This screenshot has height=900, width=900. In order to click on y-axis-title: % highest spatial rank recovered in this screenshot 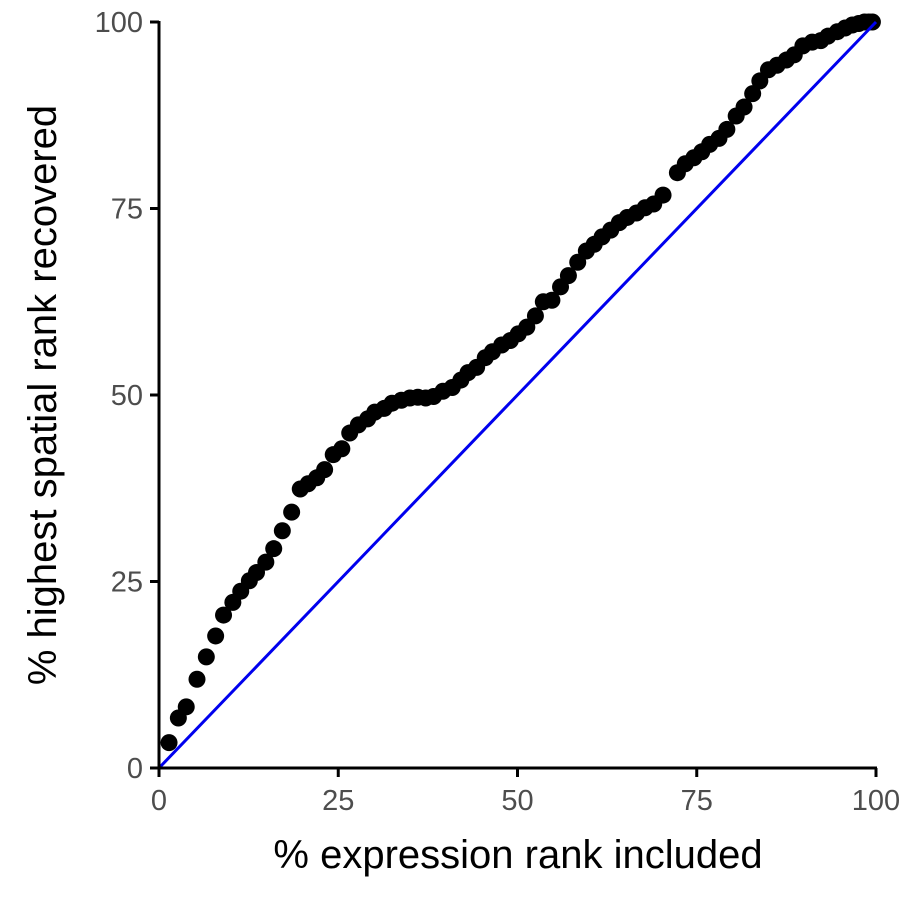, I will do `click(43, 395)`.